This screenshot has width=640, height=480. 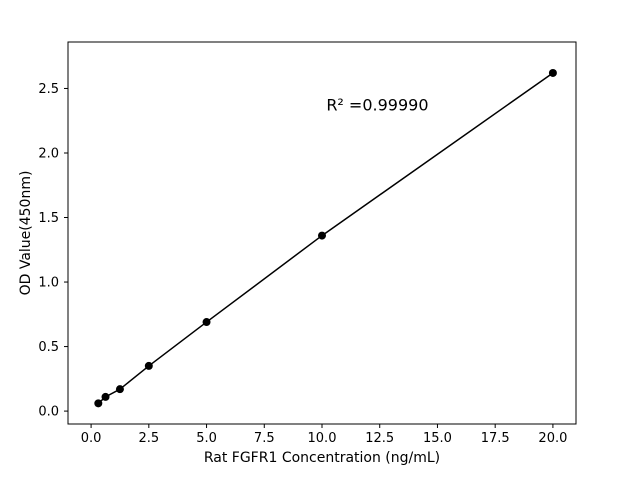 I want to click on x-tick-label: 15.0, so click(x=437, y=438).